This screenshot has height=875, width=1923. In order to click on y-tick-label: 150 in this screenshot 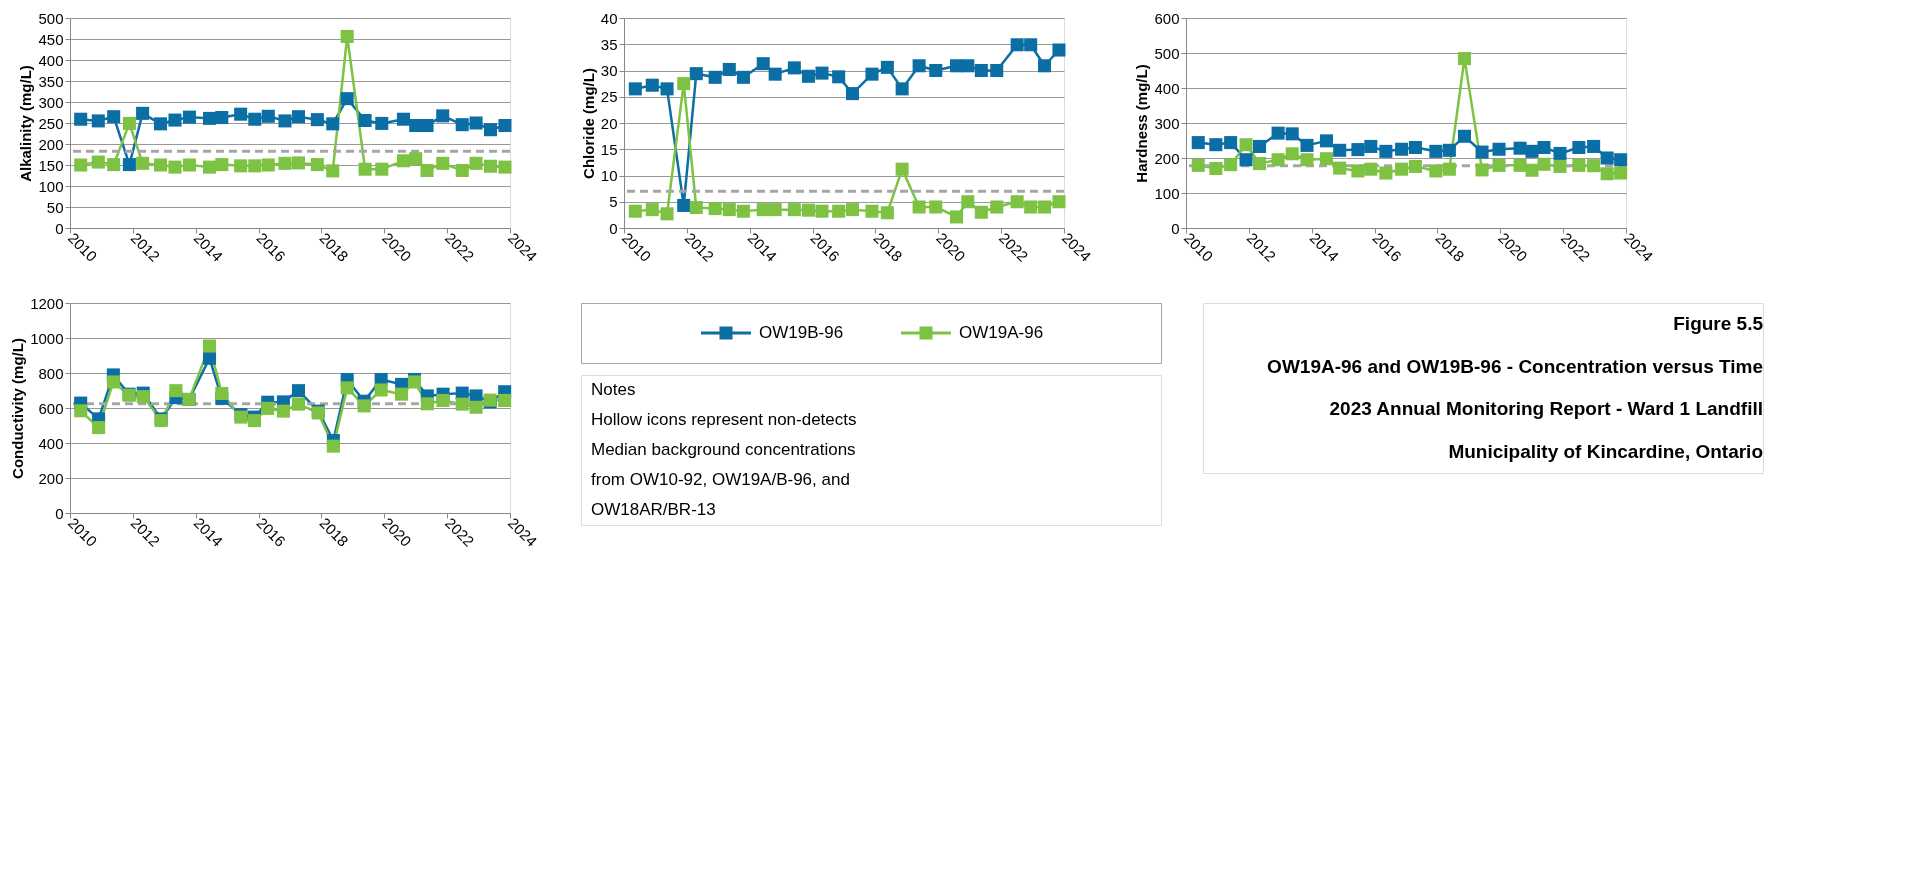, I will do `click(51, 165)`.